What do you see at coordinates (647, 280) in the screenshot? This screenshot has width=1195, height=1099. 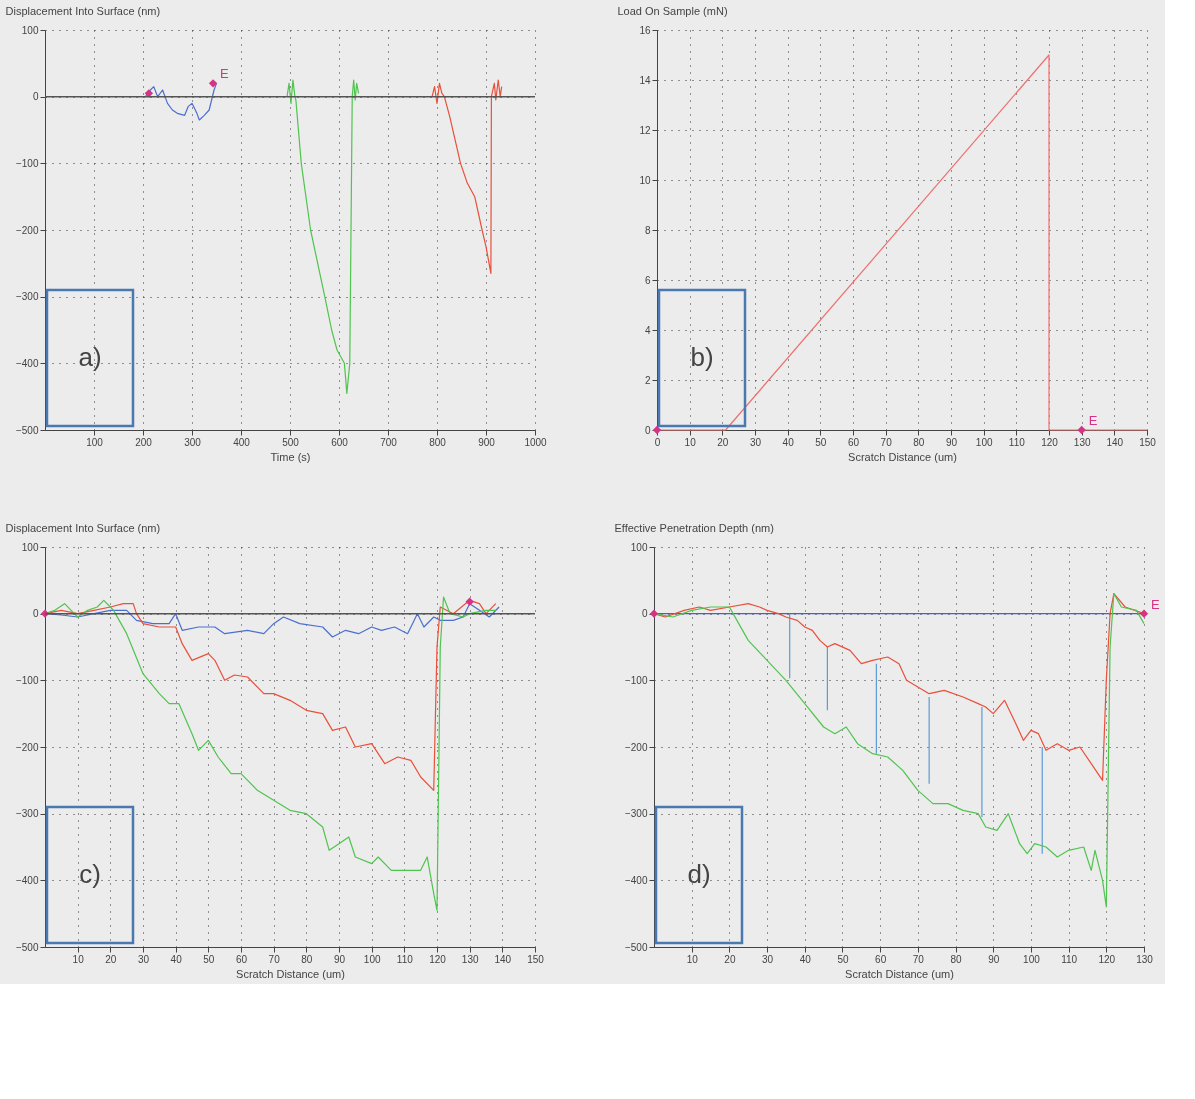 I see `y-tick-label: 6` at bounding box center [647, 280].